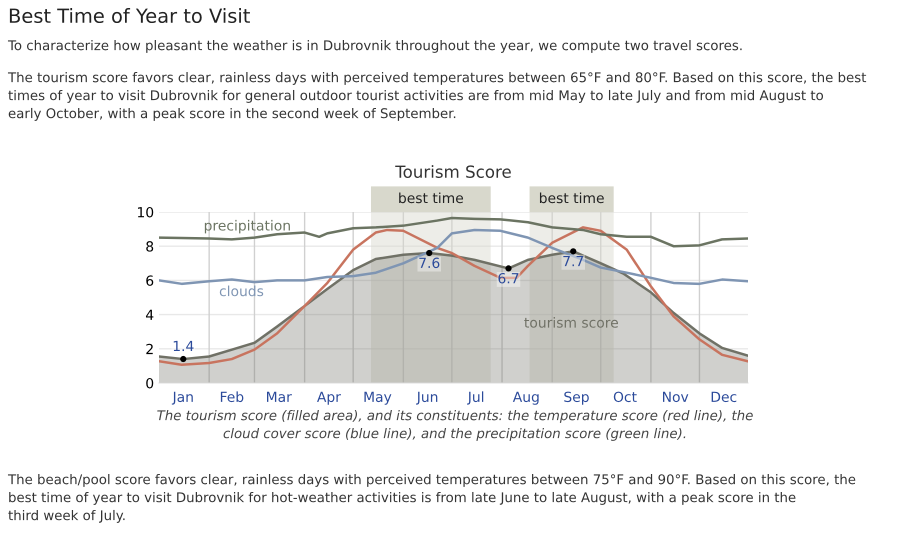 This screenshot has height=552, width=907. I want to click on x-tick-label: Jan, so click(182, 398).